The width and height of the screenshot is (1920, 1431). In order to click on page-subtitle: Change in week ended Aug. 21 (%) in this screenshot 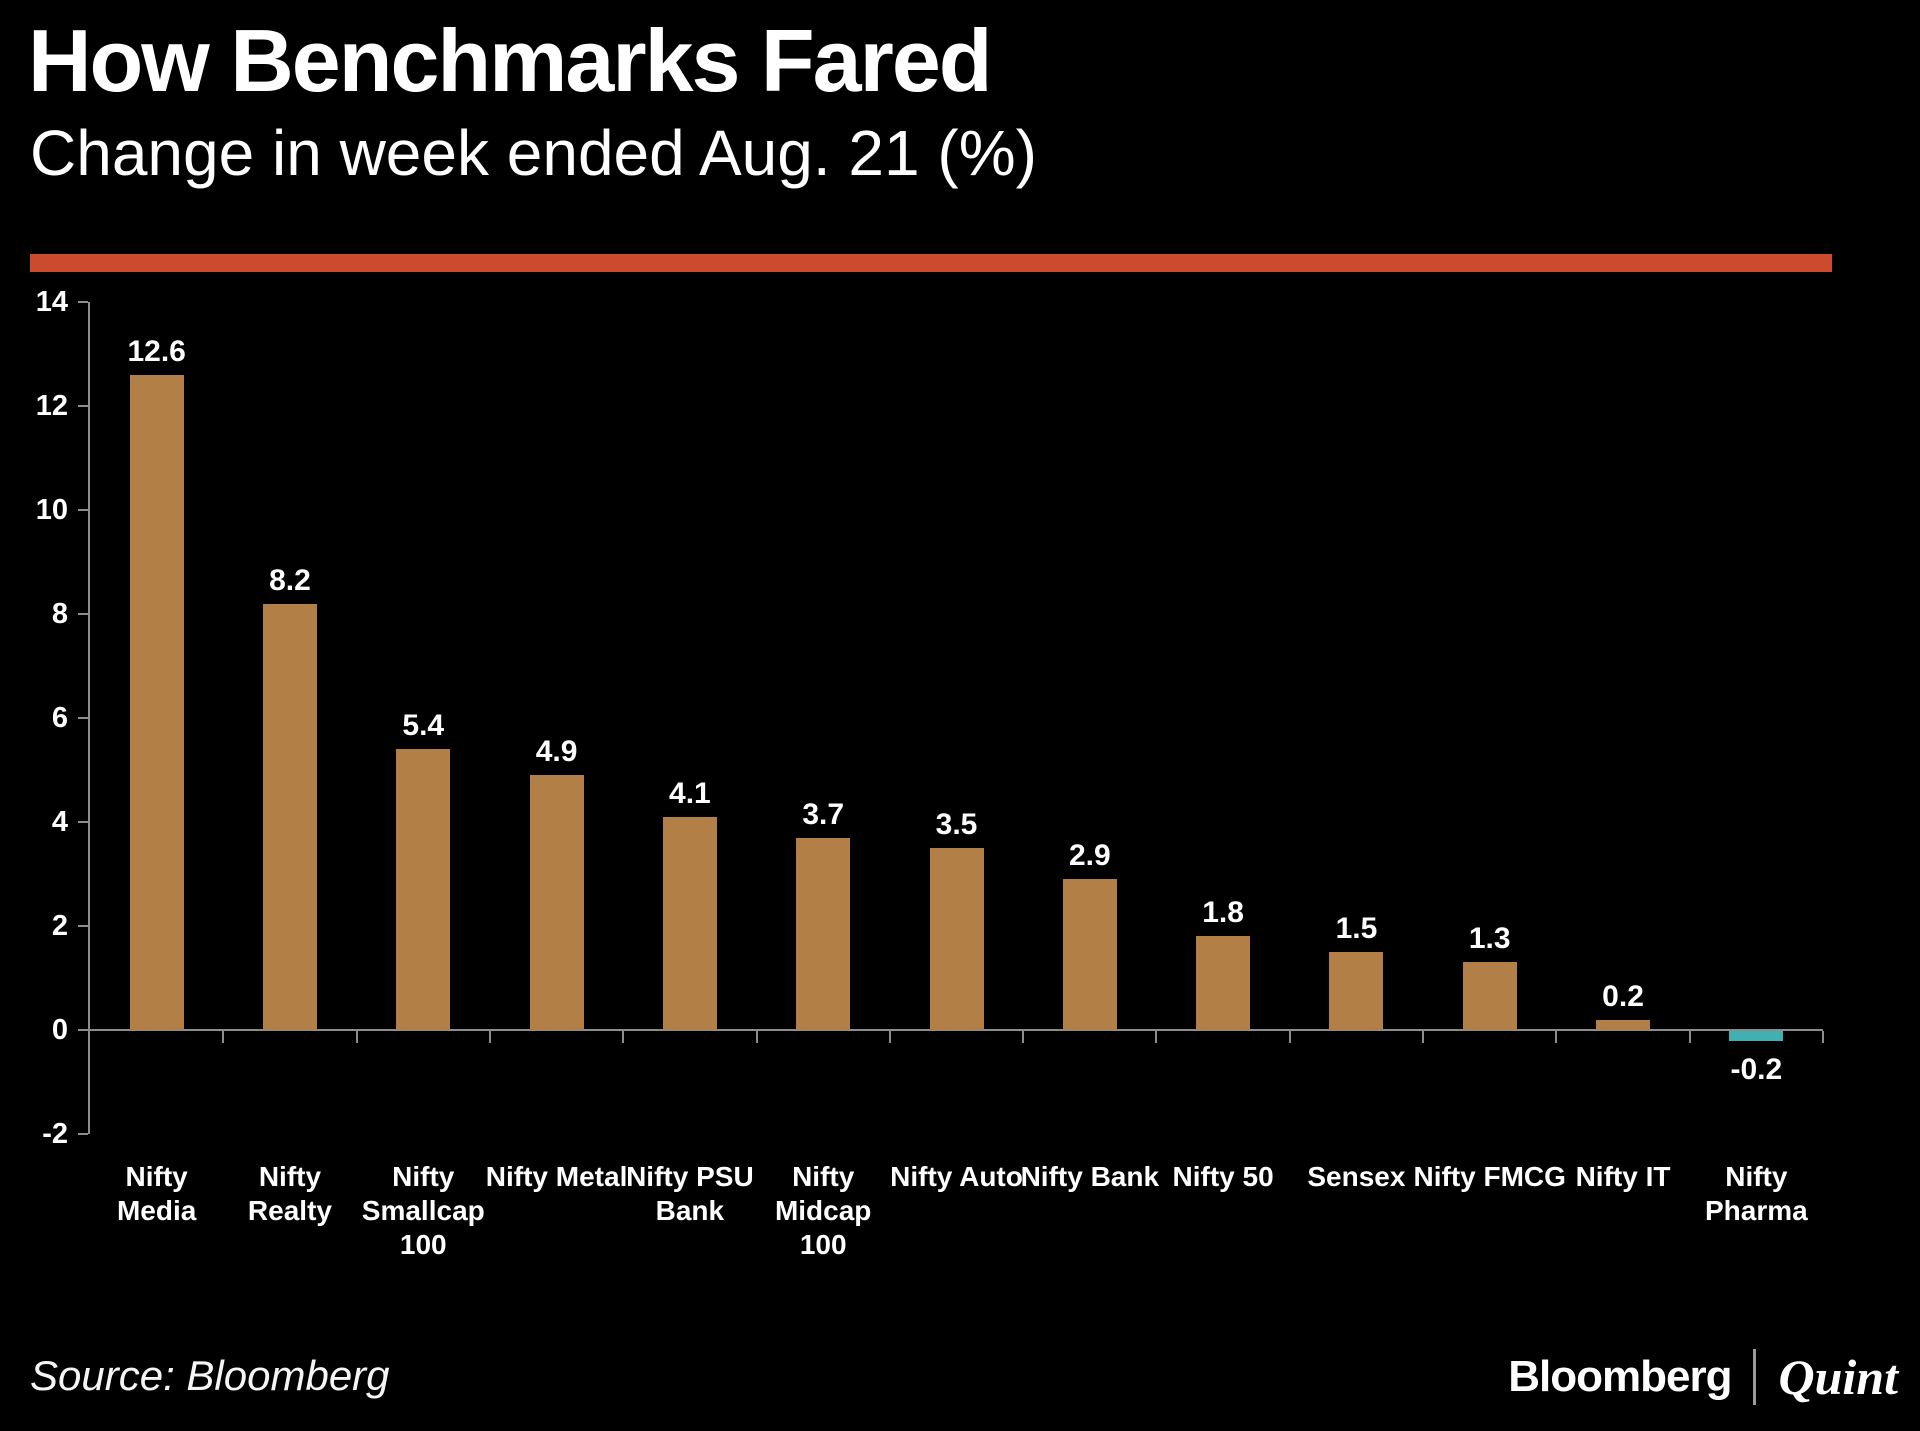, I will do `click(533, 153)`.